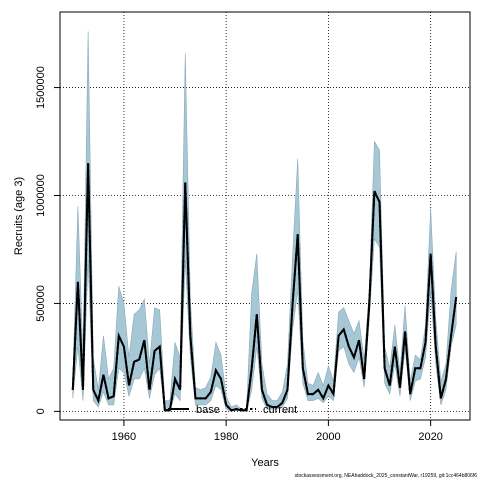 The width and height of the screenshot is (480, 480). What do you see at coordinates (41, 411) in the screenshot?
I see `y-tick-label: 0` at bounding box center [41, 411].